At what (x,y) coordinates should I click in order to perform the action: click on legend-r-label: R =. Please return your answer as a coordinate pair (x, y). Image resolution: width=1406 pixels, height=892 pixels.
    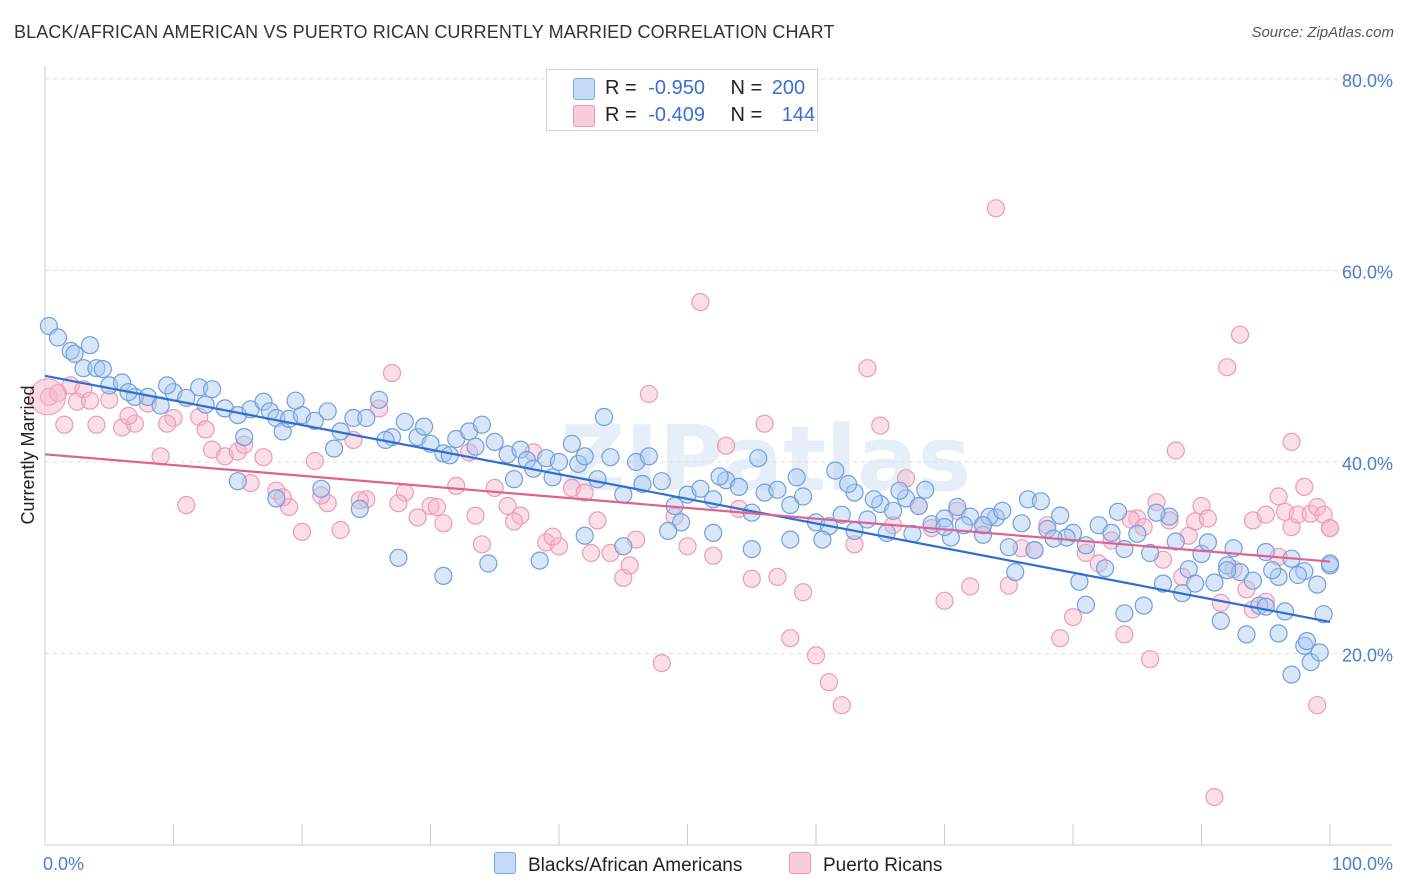
    Looking at the image, I should click on (621, 88).